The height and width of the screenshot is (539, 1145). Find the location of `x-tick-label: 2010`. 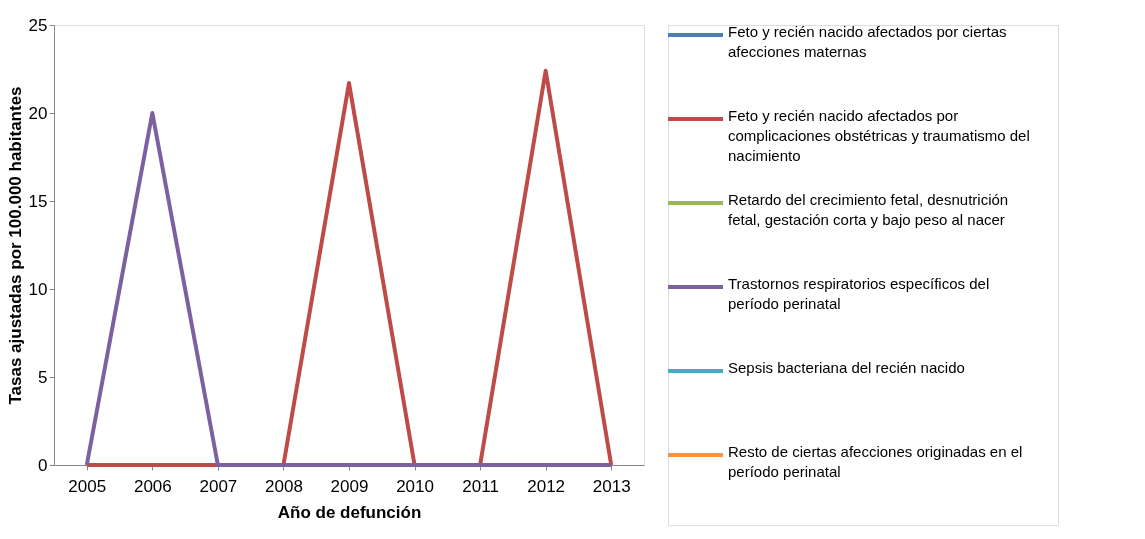

x-tick-label: 2010 is located at coordinates (415, 486).